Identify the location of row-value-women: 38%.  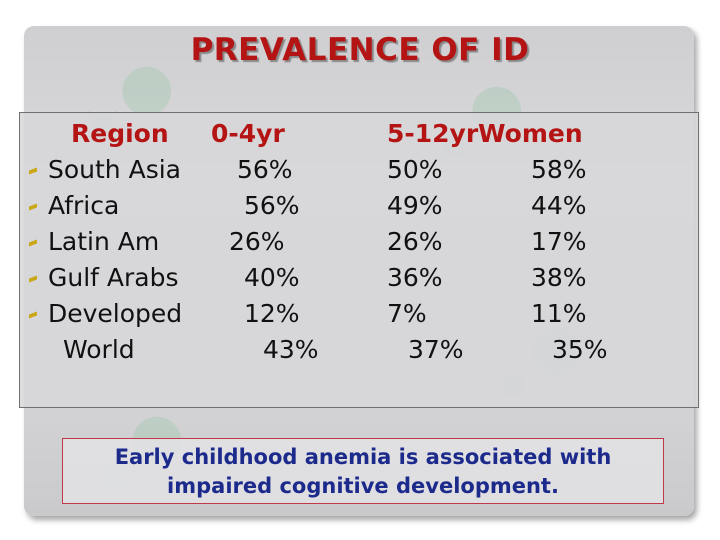
(559, 277).